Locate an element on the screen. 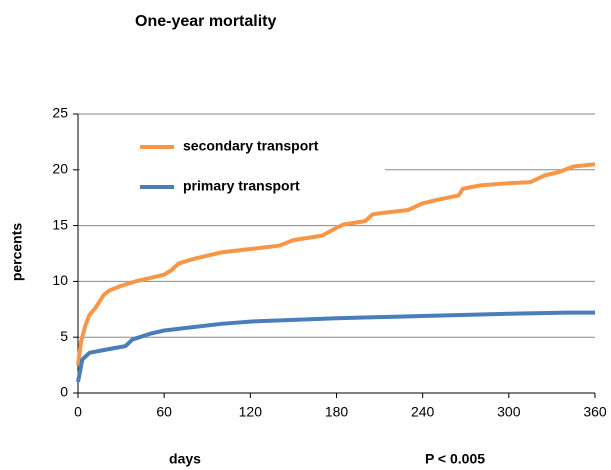 The width and height of the screenshot is (611, 470). x-tick-label: 0 is located at coordinates (78, 412).